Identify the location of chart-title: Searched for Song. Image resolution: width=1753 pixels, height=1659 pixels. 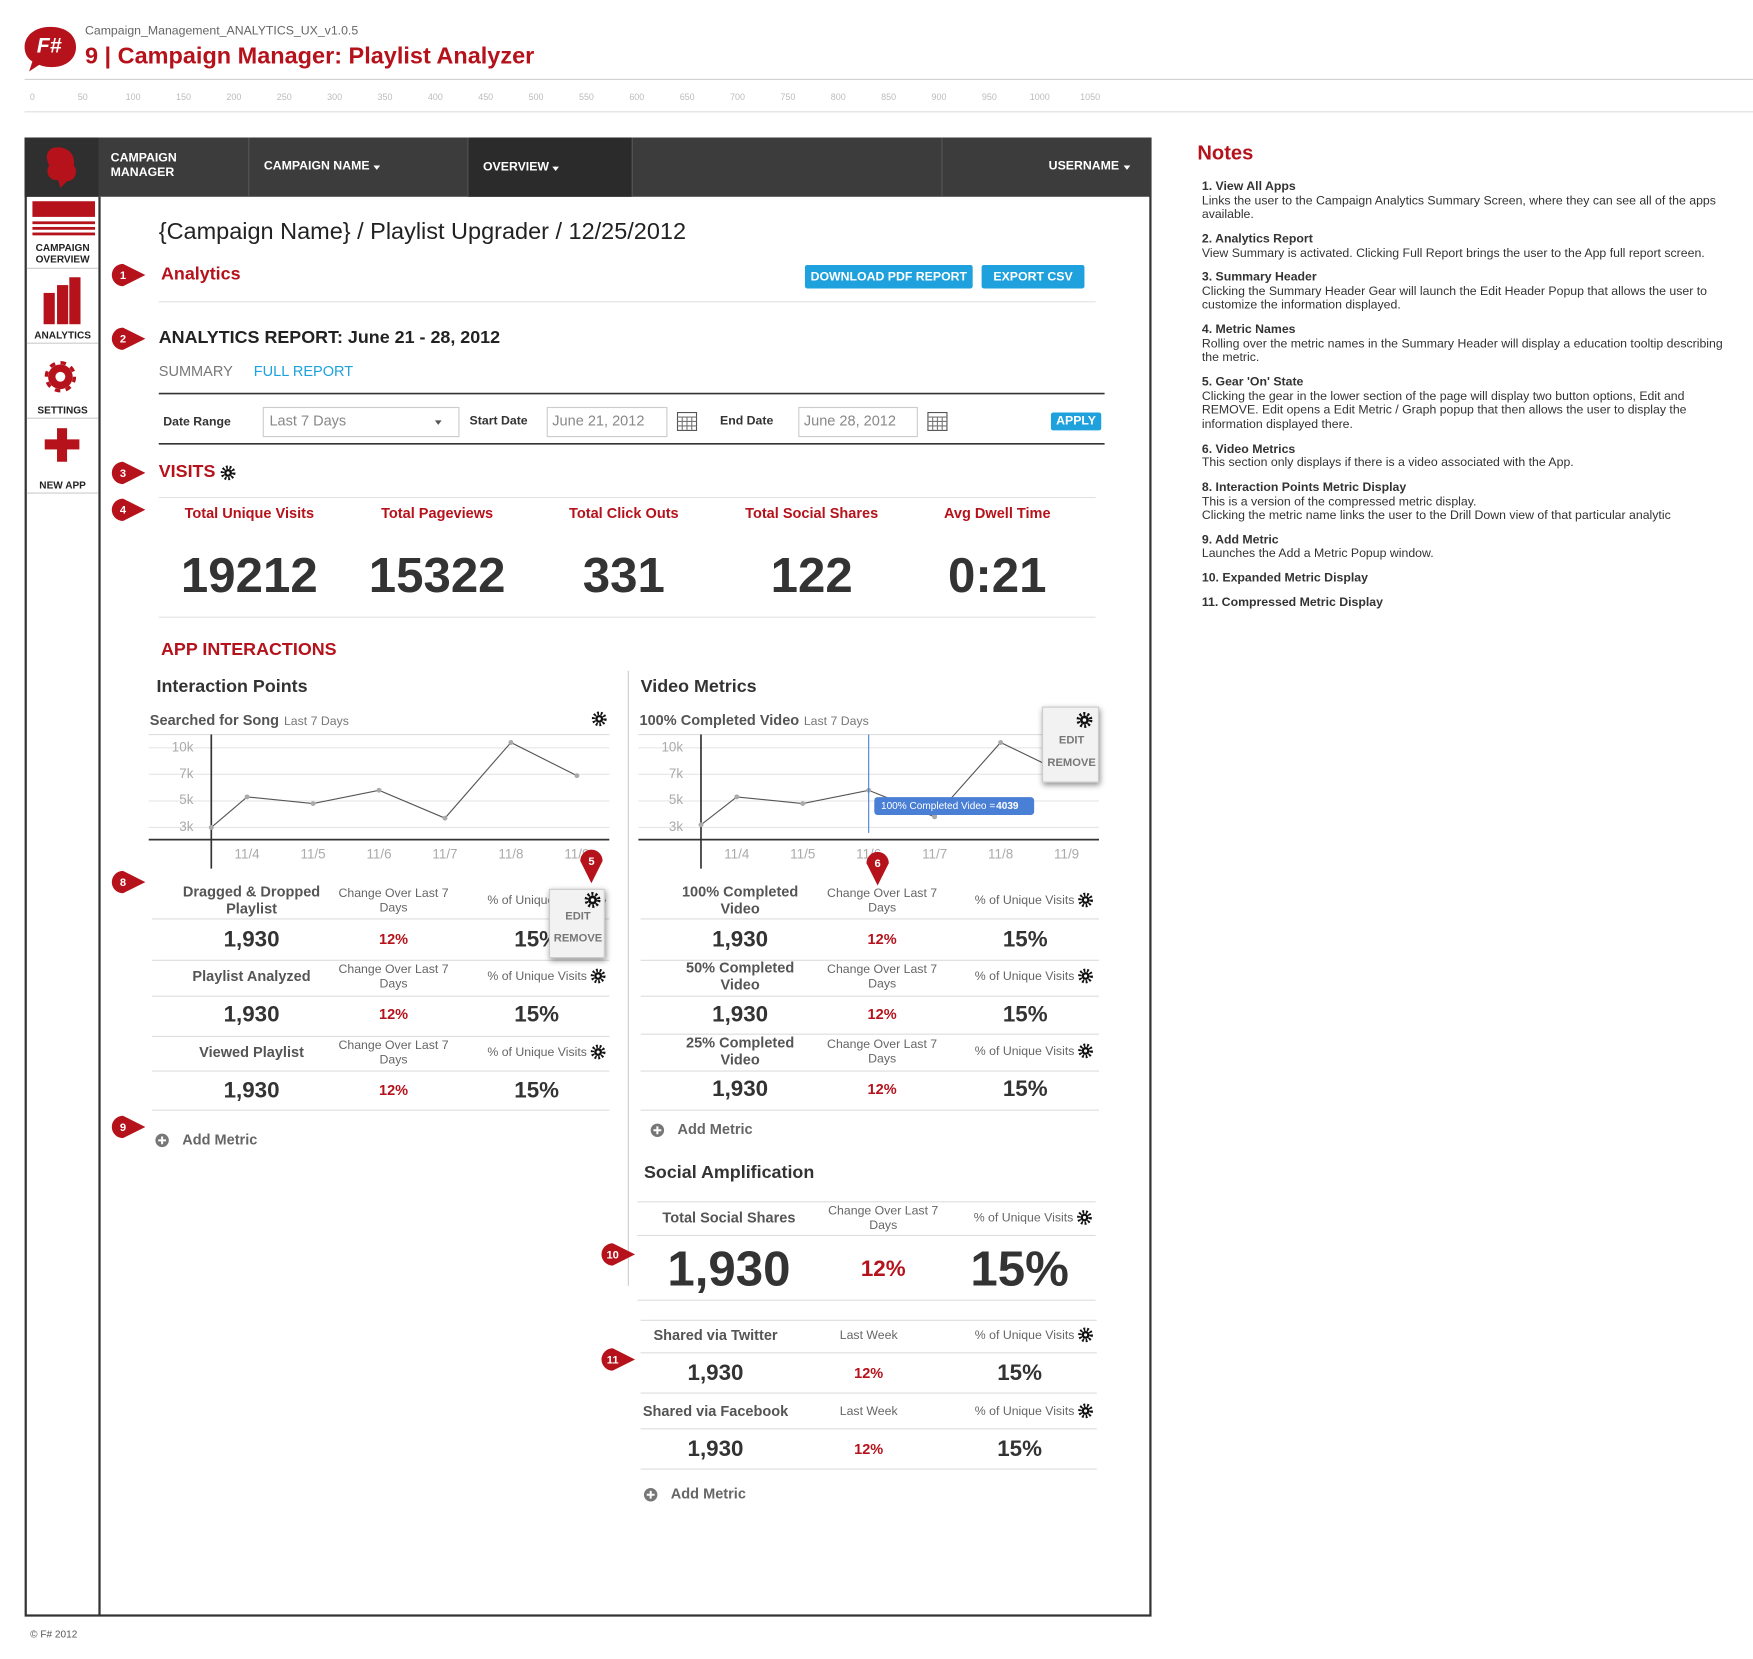
(214, 720).